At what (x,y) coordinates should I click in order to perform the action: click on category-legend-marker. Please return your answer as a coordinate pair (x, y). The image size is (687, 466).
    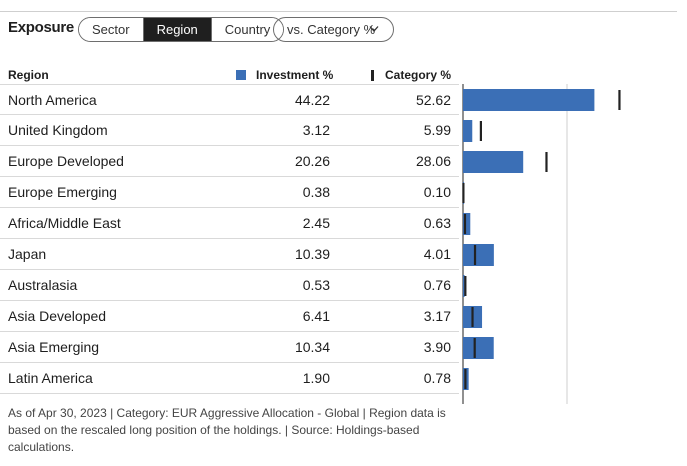
    Looking at the image, I should click on (372, 75).